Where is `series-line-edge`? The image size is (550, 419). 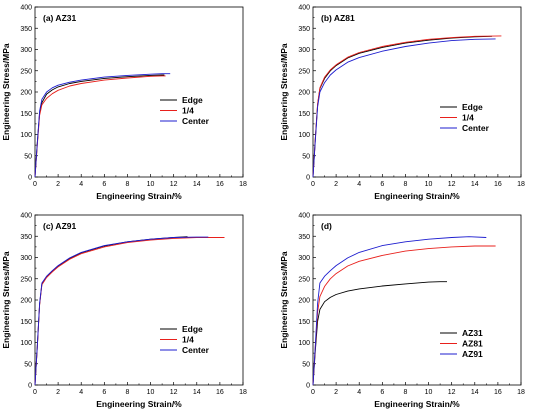 series-line-edge is located at coordinates (99, 126).